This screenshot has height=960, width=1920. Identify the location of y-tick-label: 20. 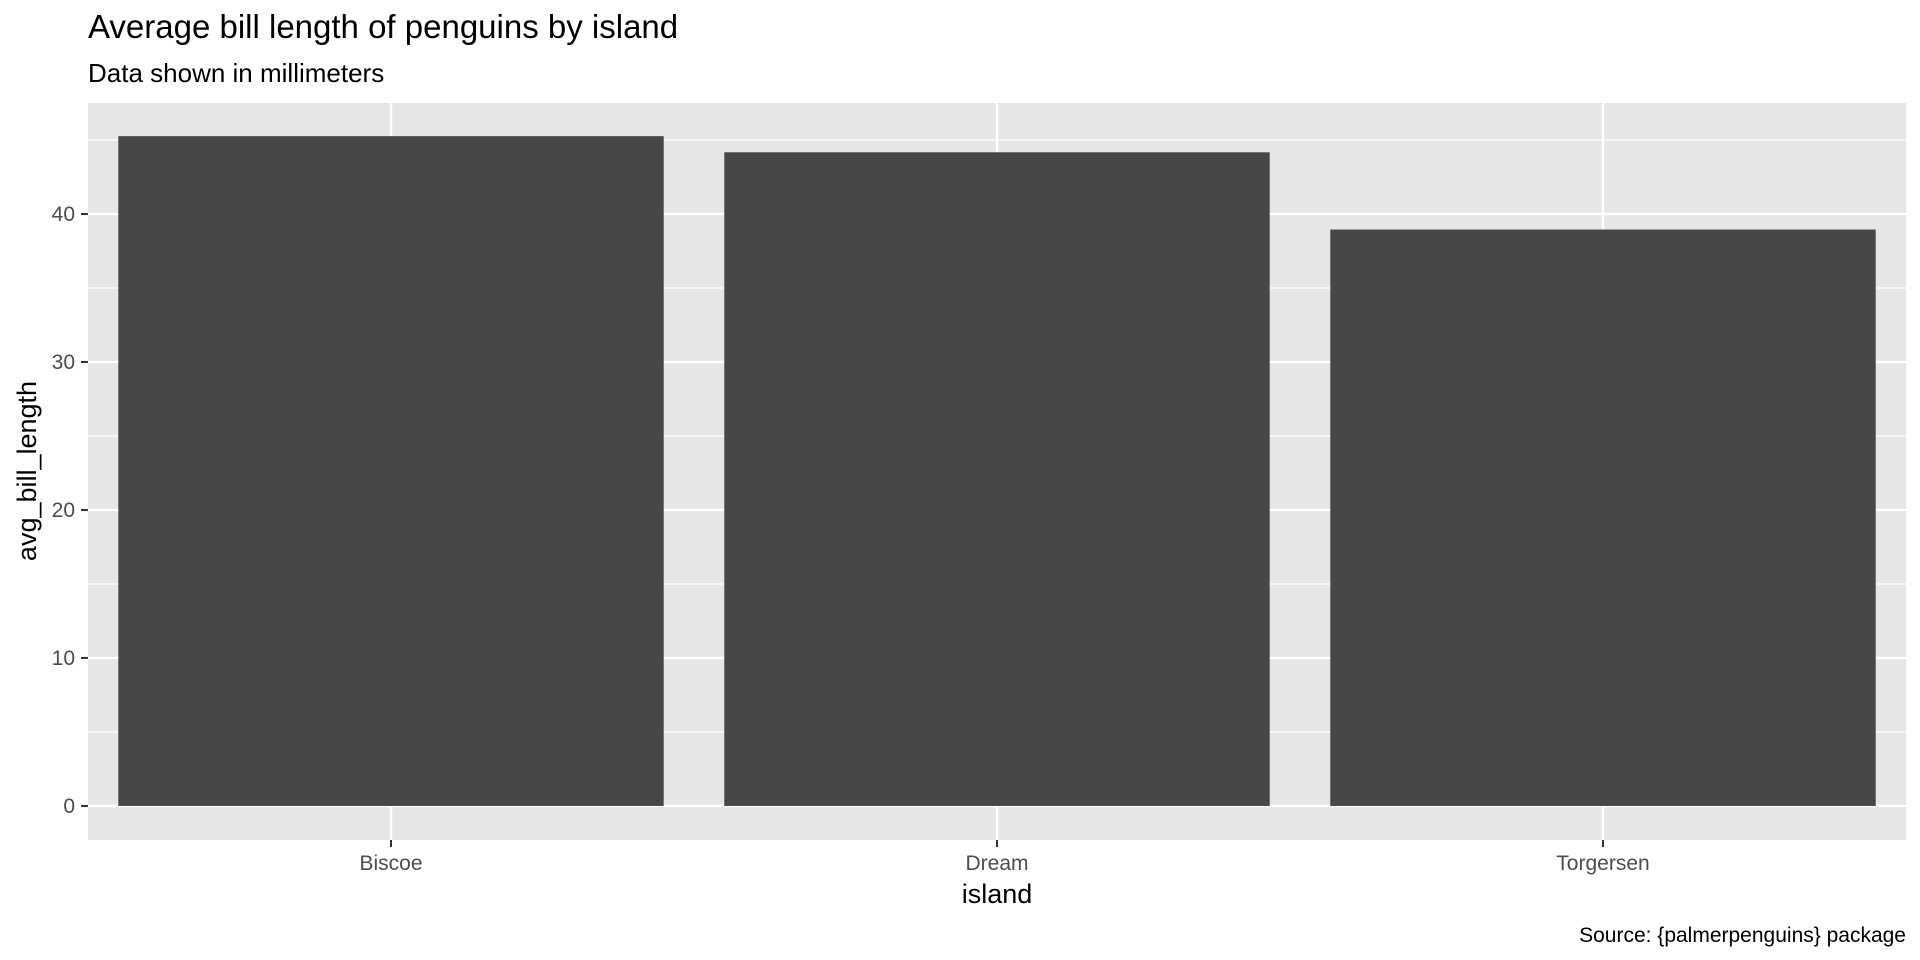
(63, 510).